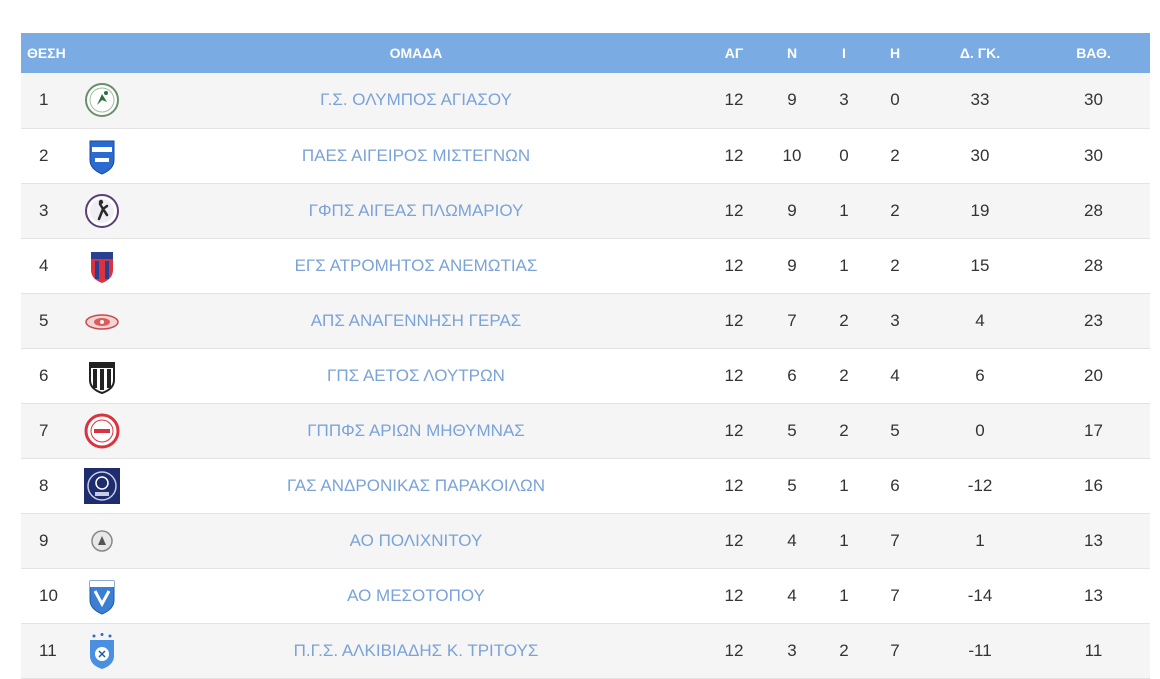 The height and width of the screenshot is (679, 1160). I want to click on table-row: 2 ΠΑΕΣ ΑΙΓΕΙΡΟΣ ΜΙΣΤΕΓΝΩΝ 12 10 0 2 30 30, so click(585, 155).